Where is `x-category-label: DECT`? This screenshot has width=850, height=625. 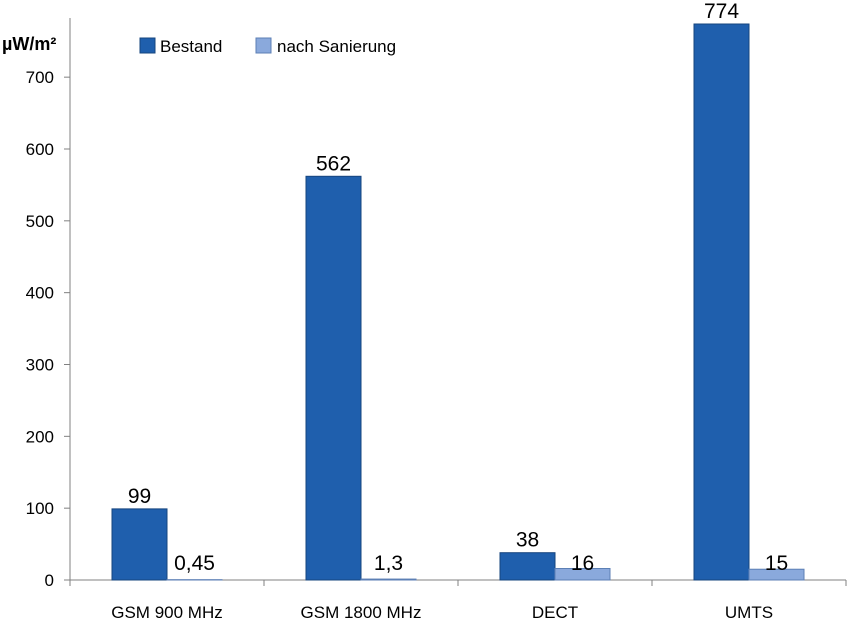 x-category-label: DECT is located at coordinates (555, 612).